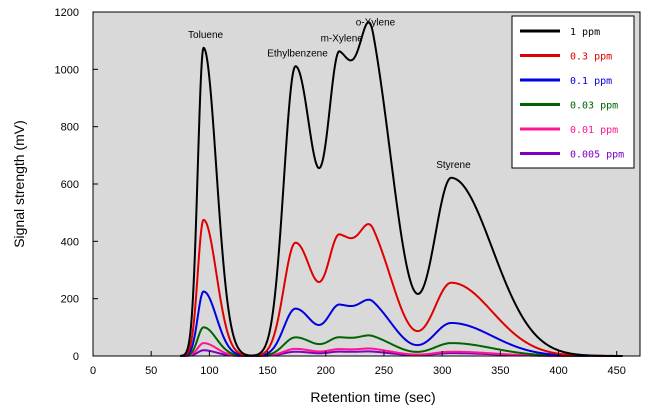 This screenshot has width=657, height=410. What do you see at coordinates (617, 371) in the screenshot?
I see `x-tick-label: 450` at bounding box center [617, 371].